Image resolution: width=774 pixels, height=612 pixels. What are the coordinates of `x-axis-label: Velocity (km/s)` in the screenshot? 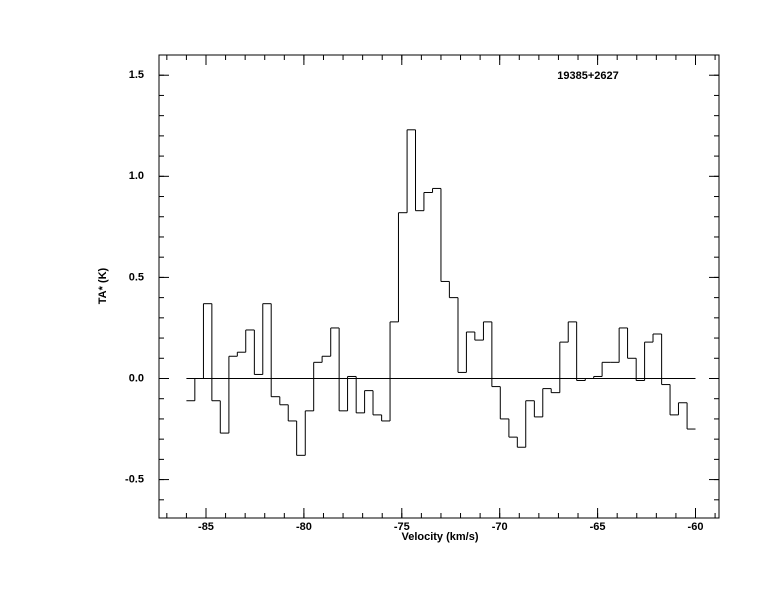 It's located at (439, 537).